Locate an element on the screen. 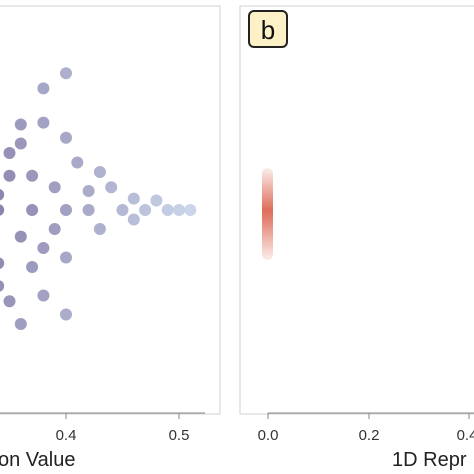 The width and height of the screenshot is (474, 474). panel-b-tag: b is located at coordinates (268, 30).